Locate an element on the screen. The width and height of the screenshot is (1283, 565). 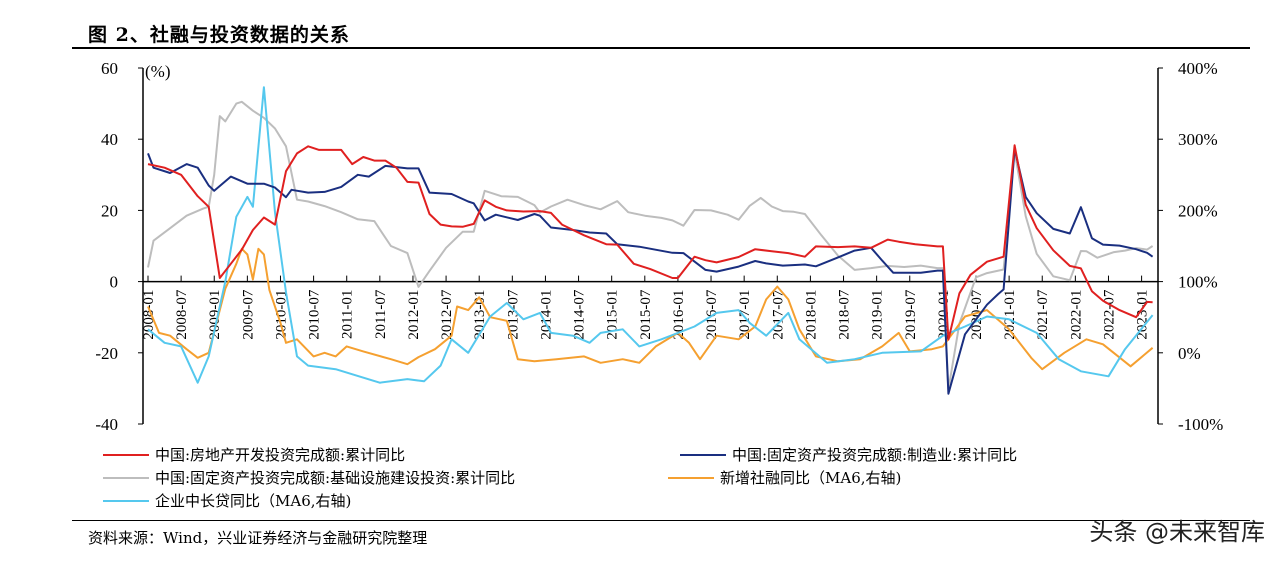
left-axis-unit: (%) is located at coordinates (157, 71).